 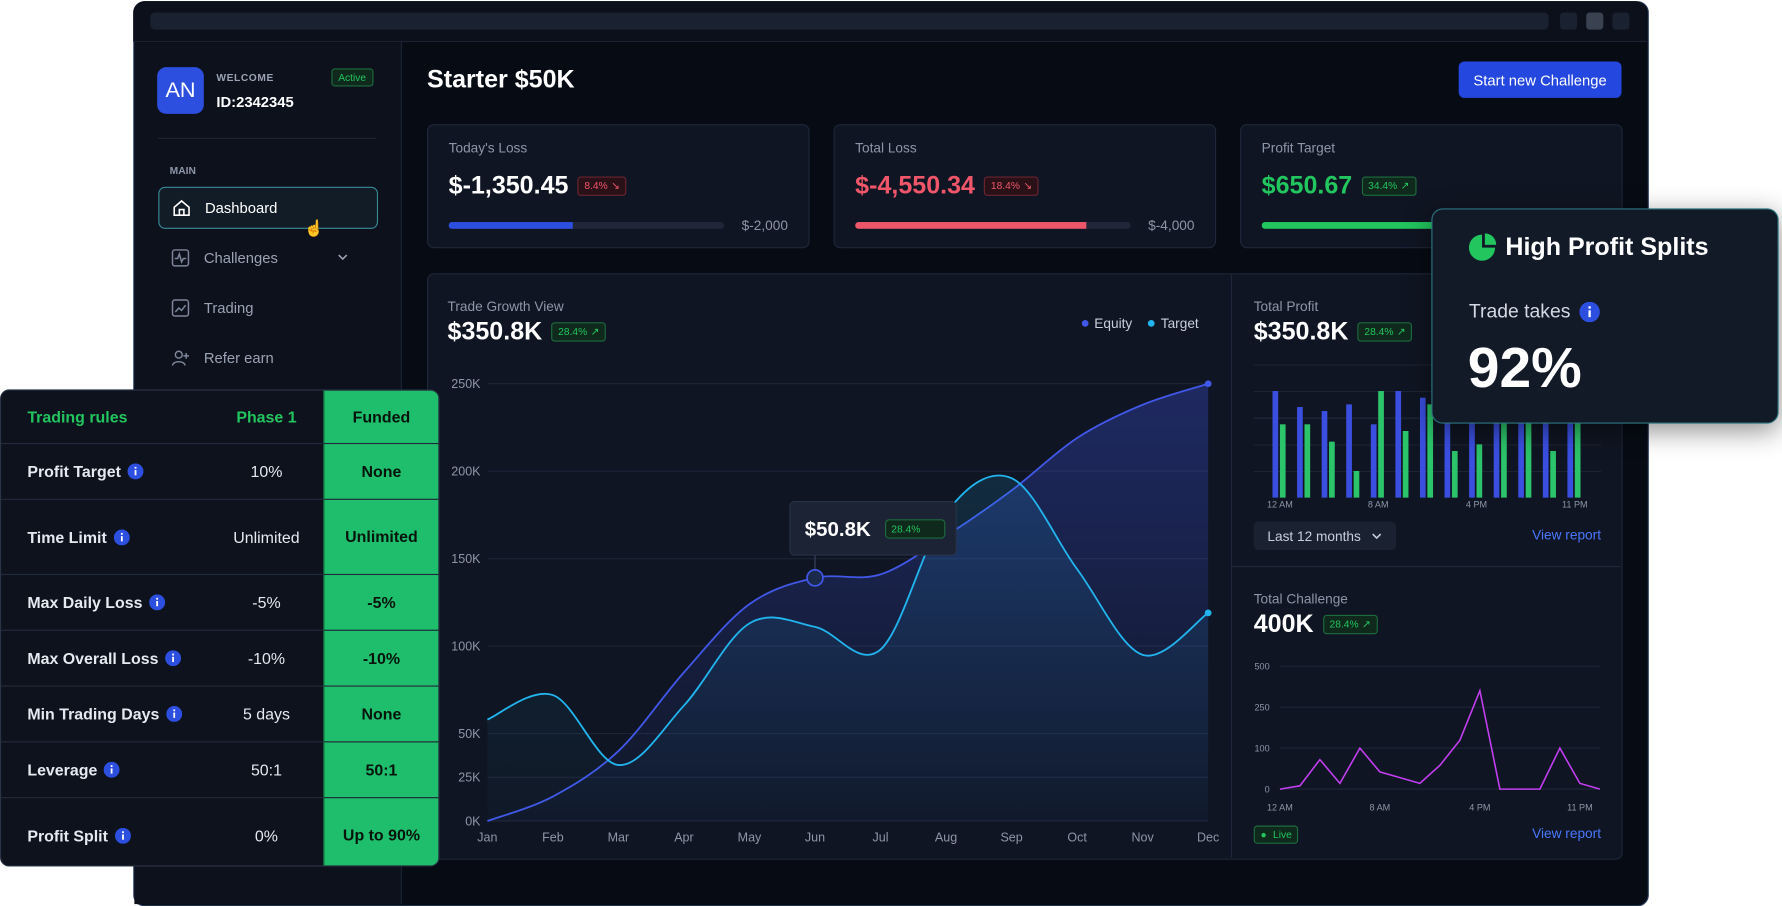 What do you see at coordinates (1519, 311) in the screenshot?
I see `promo-label: Trade takes` at bounding box center [1519, 311].